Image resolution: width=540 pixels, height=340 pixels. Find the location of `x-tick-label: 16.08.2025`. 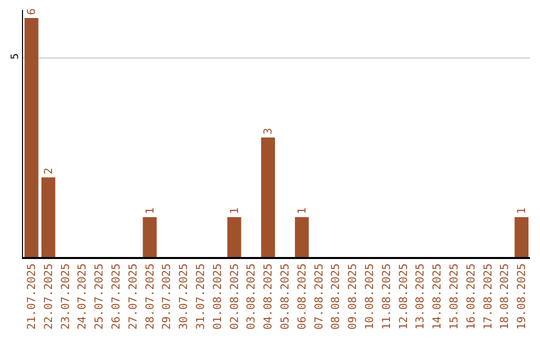

x-tick-label: 16.08.2025 is located at coordinates (471, 296).